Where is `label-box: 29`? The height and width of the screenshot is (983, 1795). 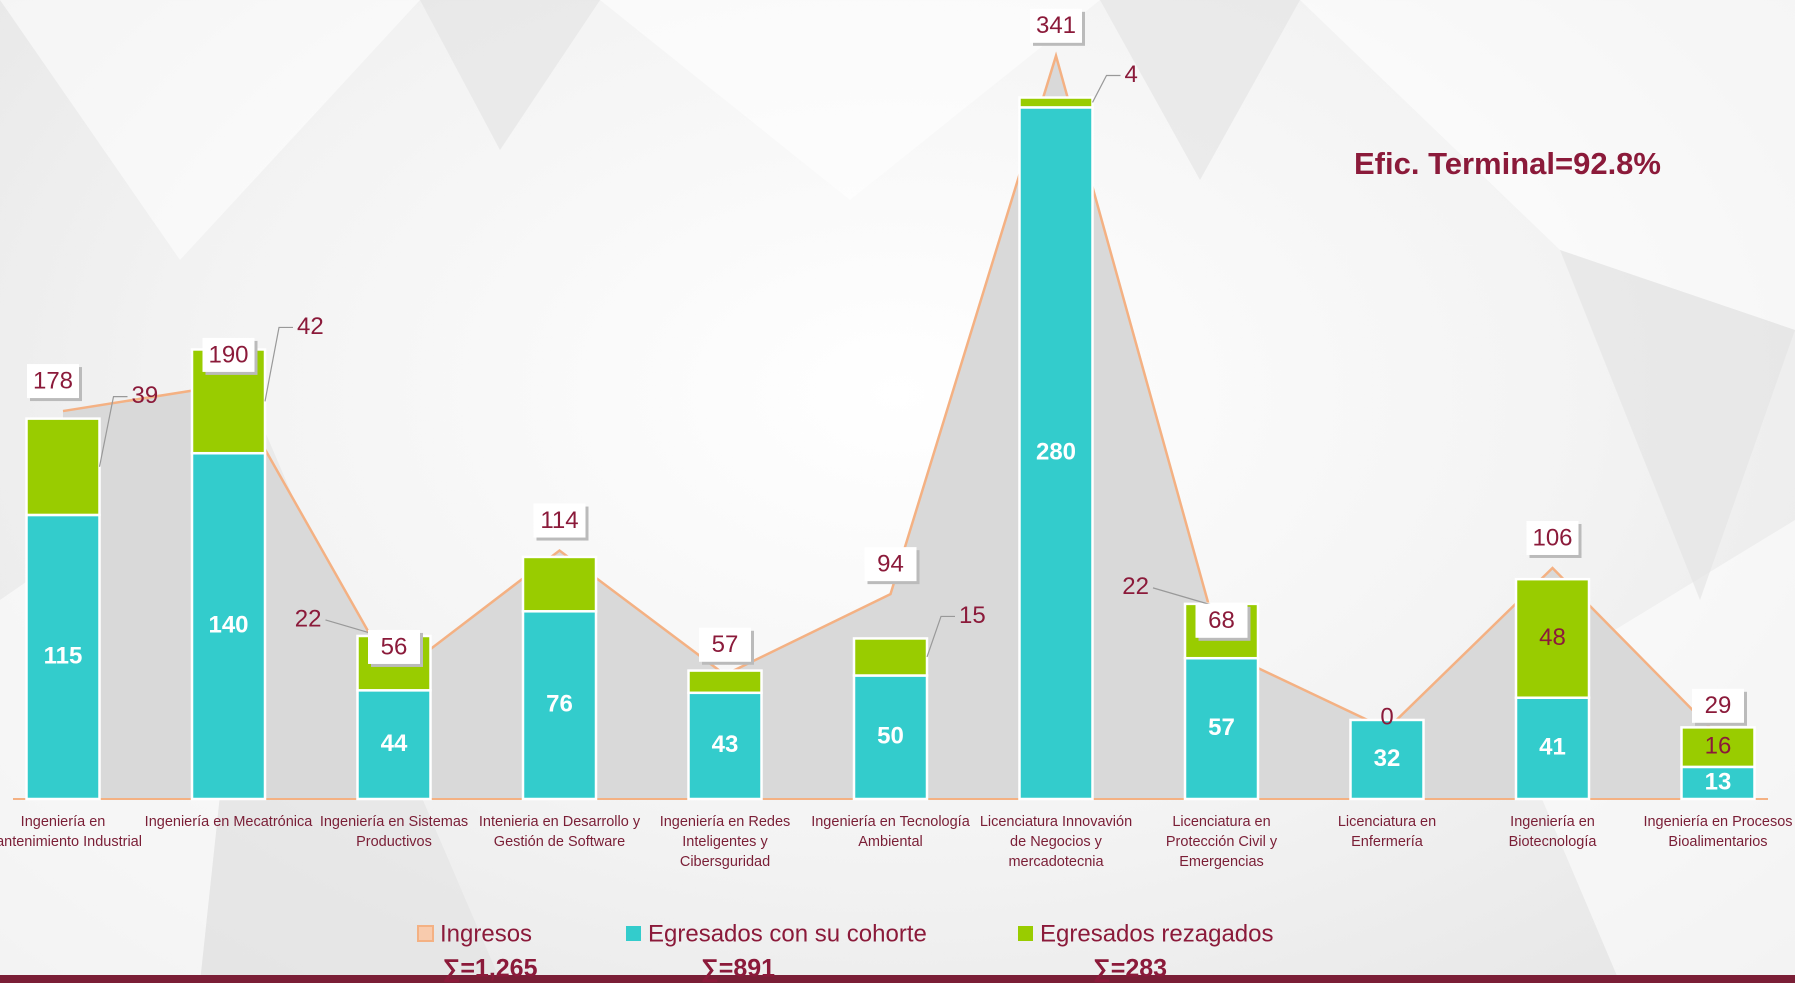
label-box: 29 is located at coordinates (1719, 707).